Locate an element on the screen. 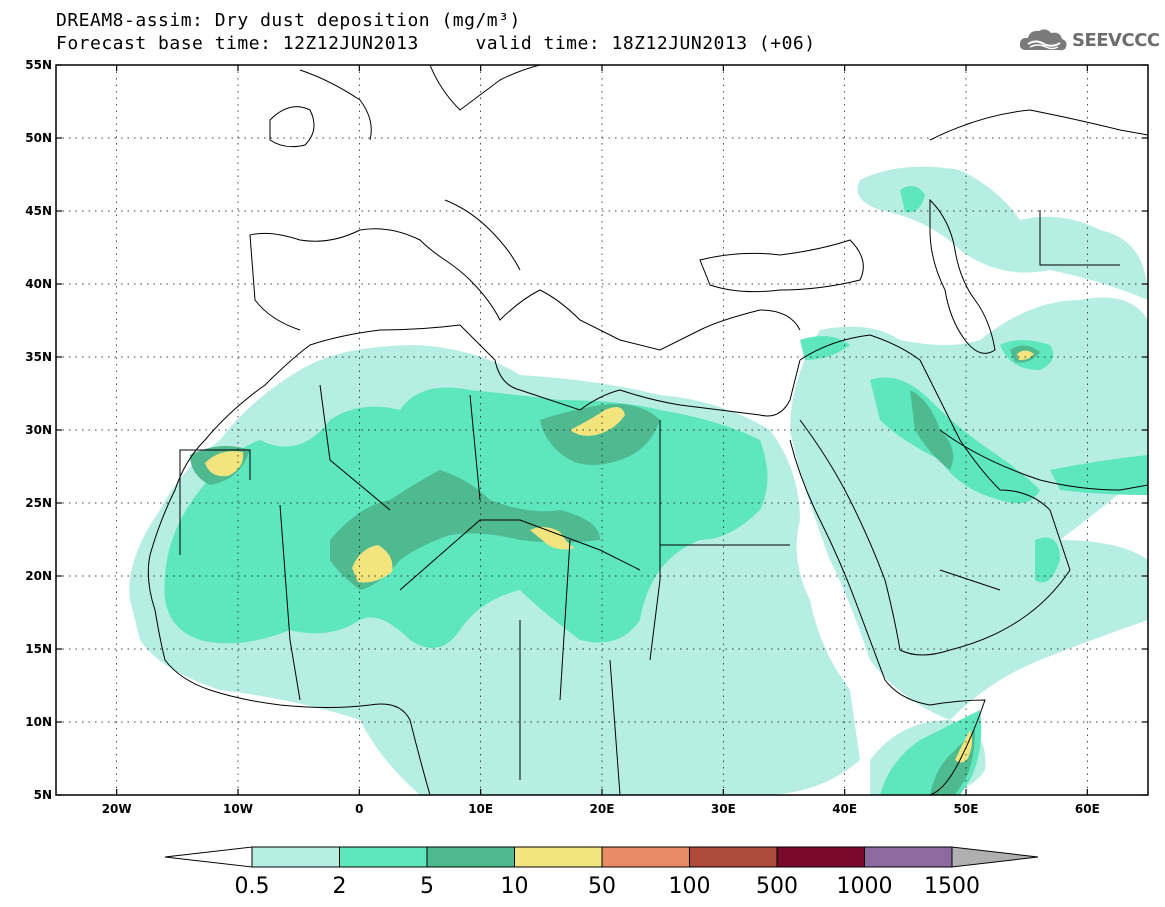  colorbar-label: 500 is located at coordinates (777, 886).